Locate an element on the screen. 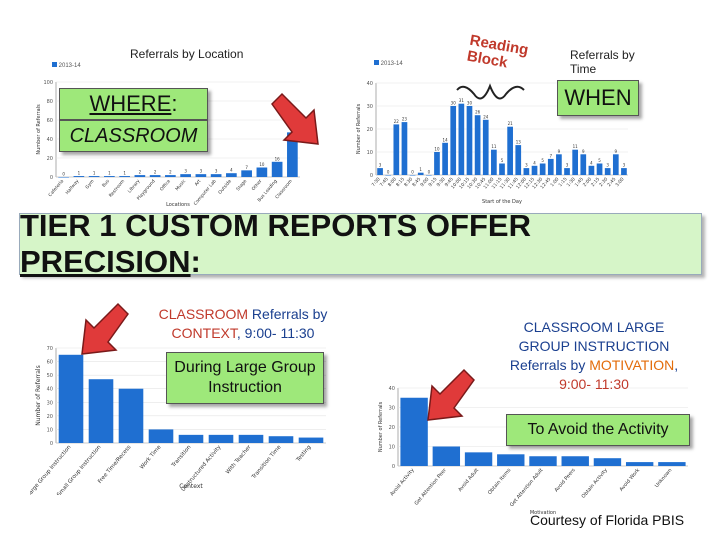 This screenshot has width=720, height=540. title-line1: CLASSROOM LARGE is located at coordinates (594, 327).